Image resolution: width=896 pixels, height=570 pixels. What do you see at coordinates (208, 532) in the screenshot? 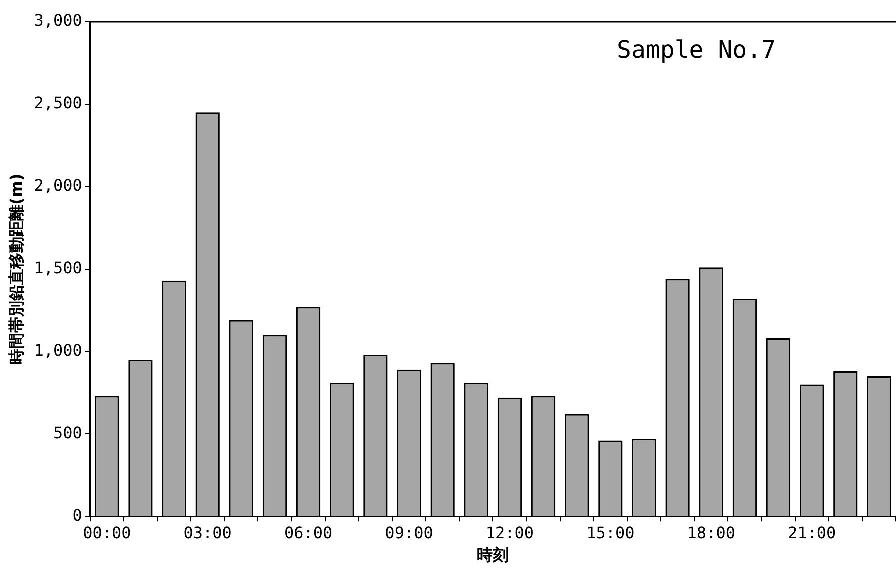
I see `x-tick-label: 03:00` at bounding box center [208, 532].